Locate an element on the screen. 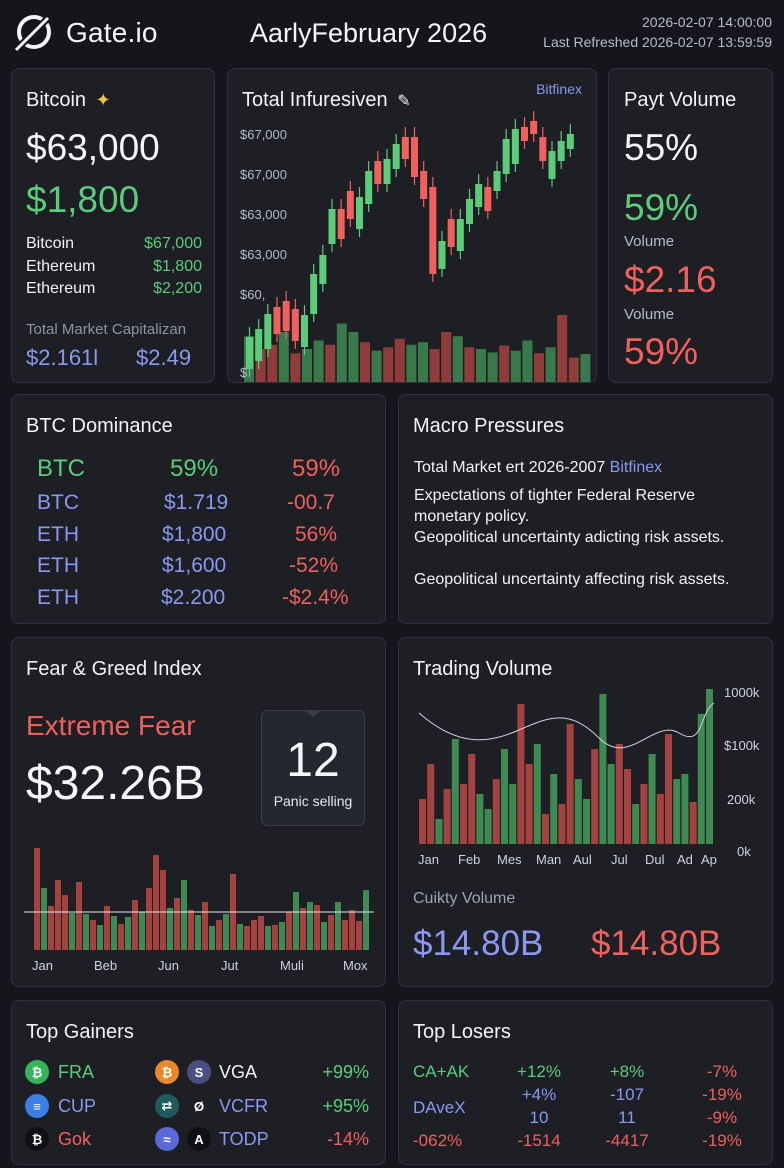 The image size is (784, 1168). x-axis-label: Feb is located at coordinates (469, 859).